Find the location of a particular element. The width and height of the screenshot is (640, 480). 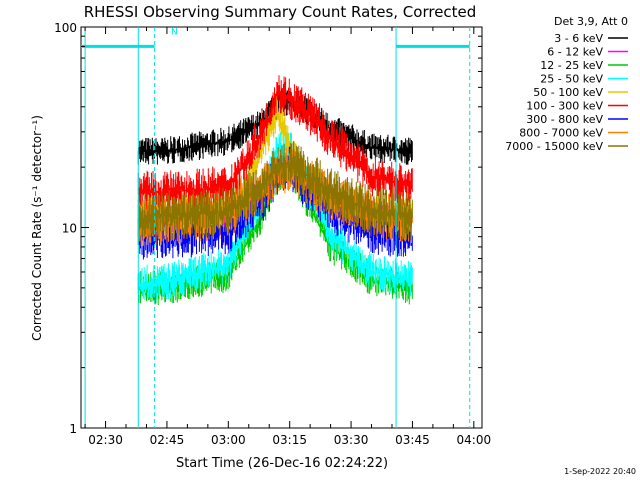

y-axis-label: Corrected Count Rate (s⁻¹ detector⁻¹) is located at coordinates (37, 228).